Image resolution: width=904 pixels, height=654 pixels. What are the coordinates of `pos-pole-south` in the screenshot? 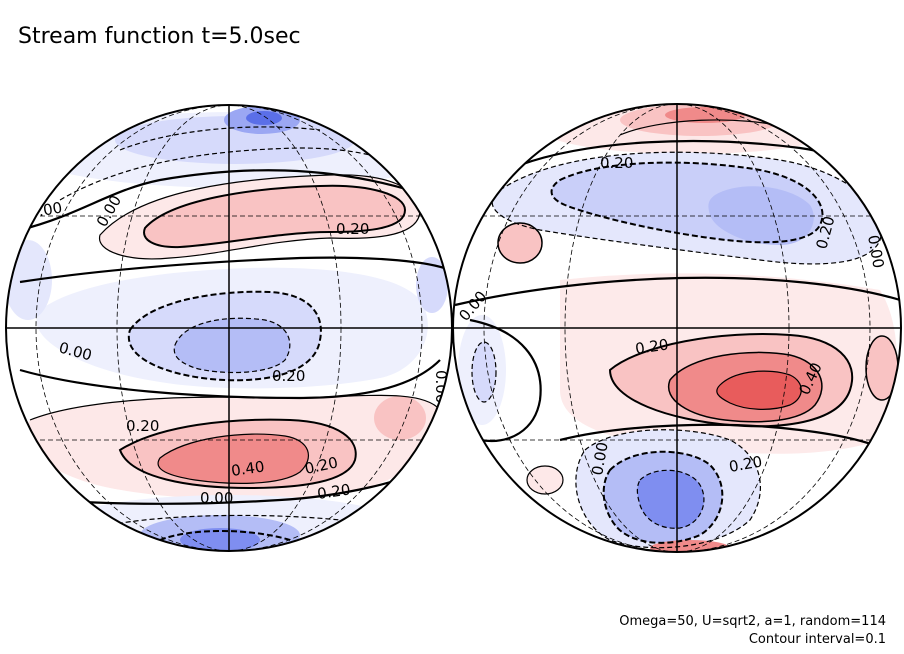 It's located at (690, 546).